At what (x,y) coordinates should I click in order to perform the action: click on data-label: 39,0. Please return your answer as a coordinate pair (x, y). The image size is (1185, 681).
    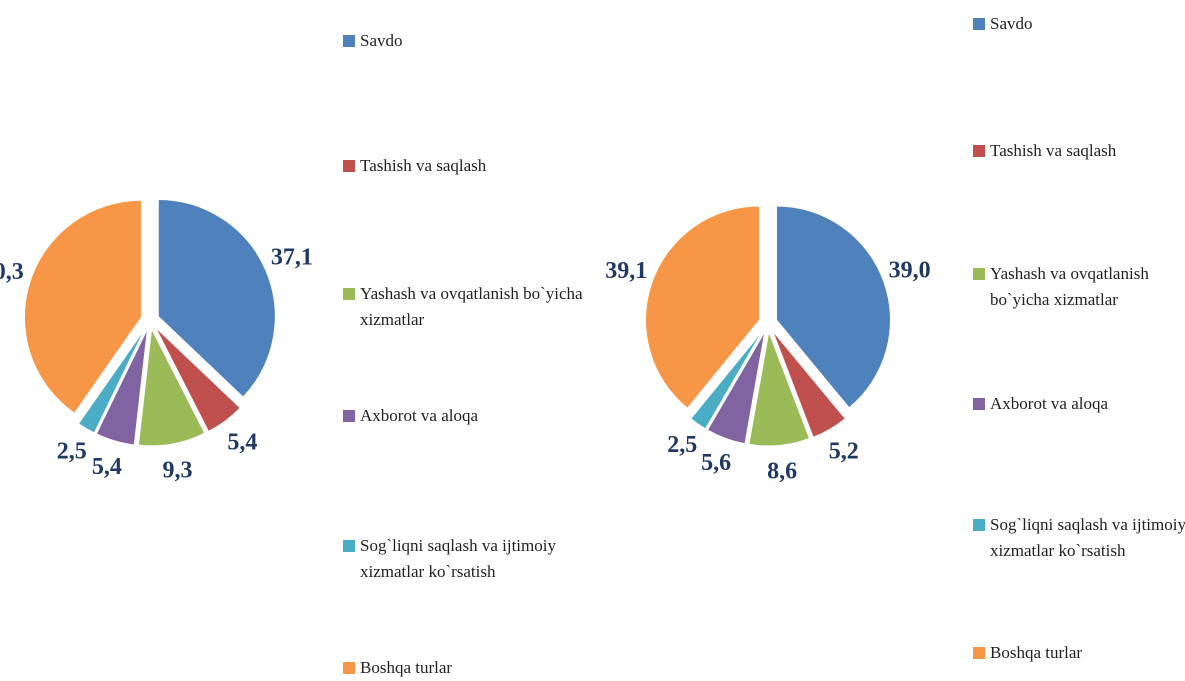
    Looking at the image, I should click on (910, 271).